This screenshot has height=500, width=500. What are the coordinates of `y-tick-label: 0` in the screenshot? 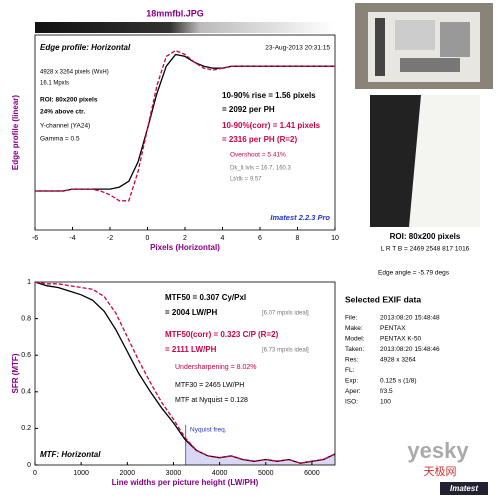 It's located at (29, 465).